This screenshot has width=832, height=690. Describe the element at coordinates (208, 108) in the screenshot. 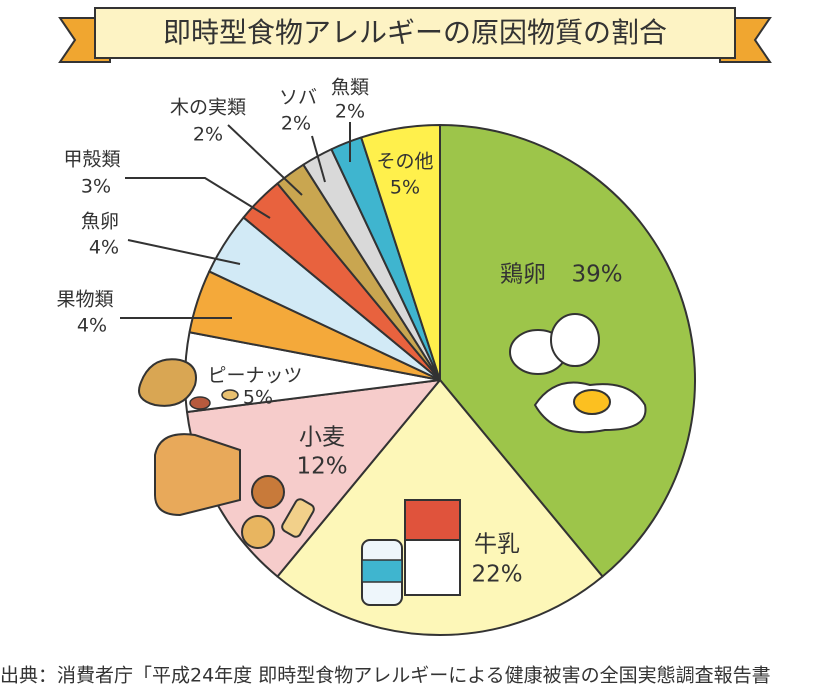

I see `slice-name: 木の実類` at that location.